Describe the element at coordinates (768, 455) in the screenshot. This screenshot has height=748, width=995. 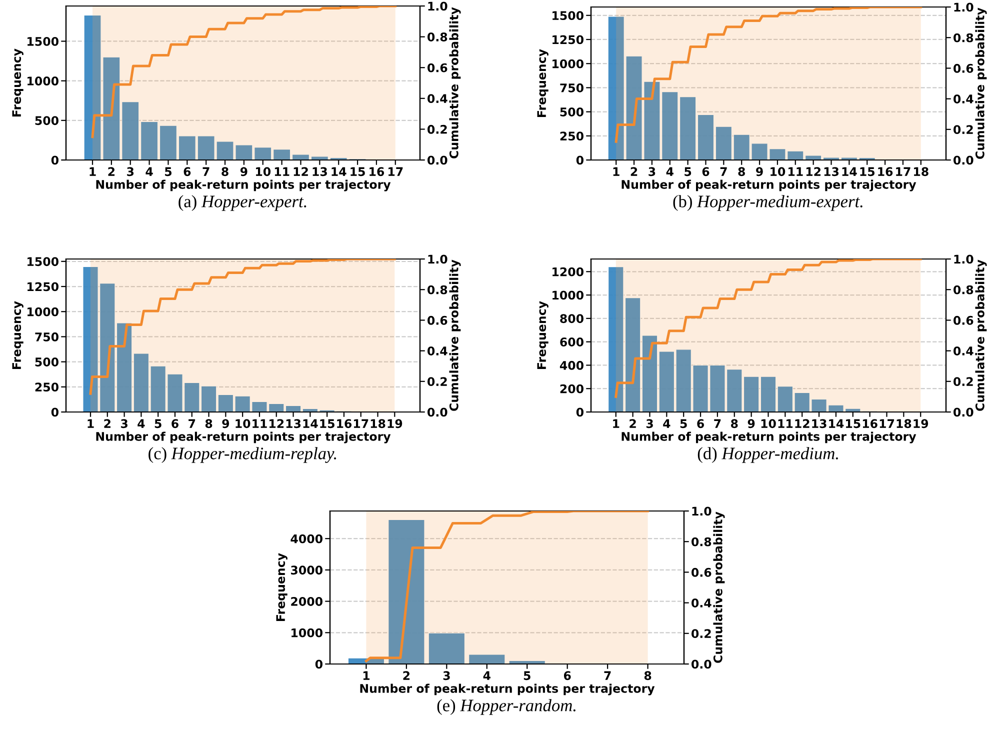
I see `text: (d) Hopper-medium.` at that location.